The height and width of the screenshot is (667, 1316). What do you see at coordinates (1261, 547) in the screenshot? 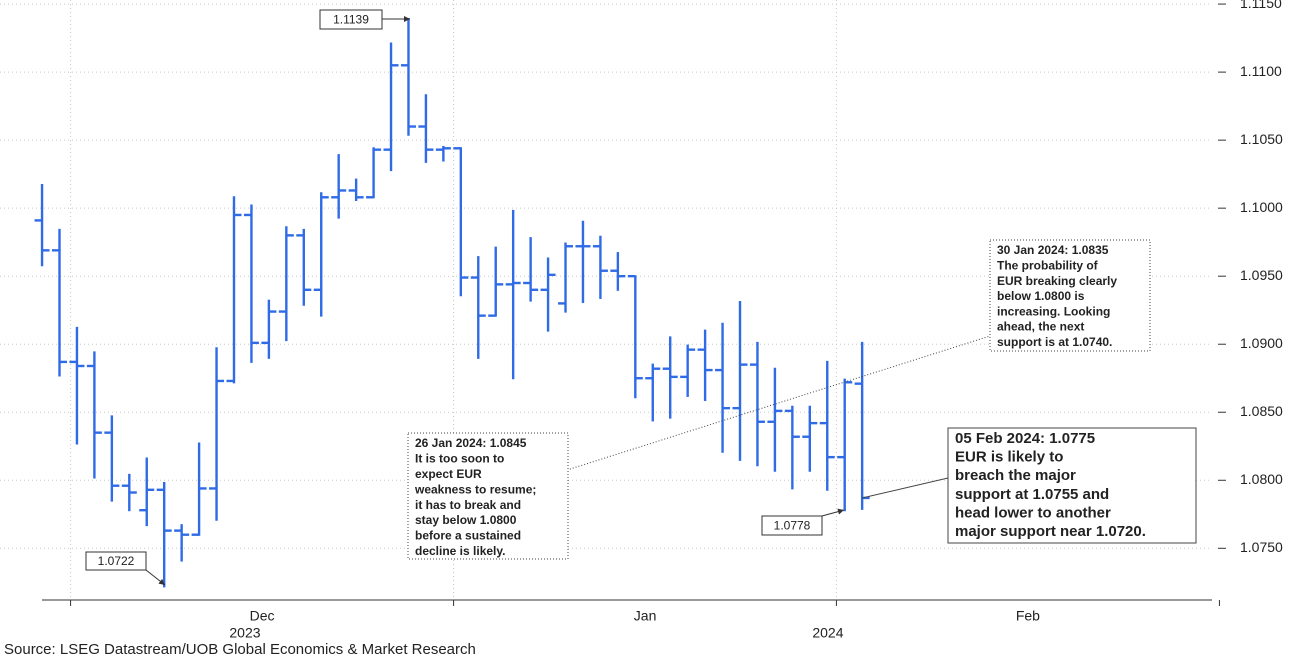
I see `y-tick-label: 1.0750` at bounding box center [1261, 547].